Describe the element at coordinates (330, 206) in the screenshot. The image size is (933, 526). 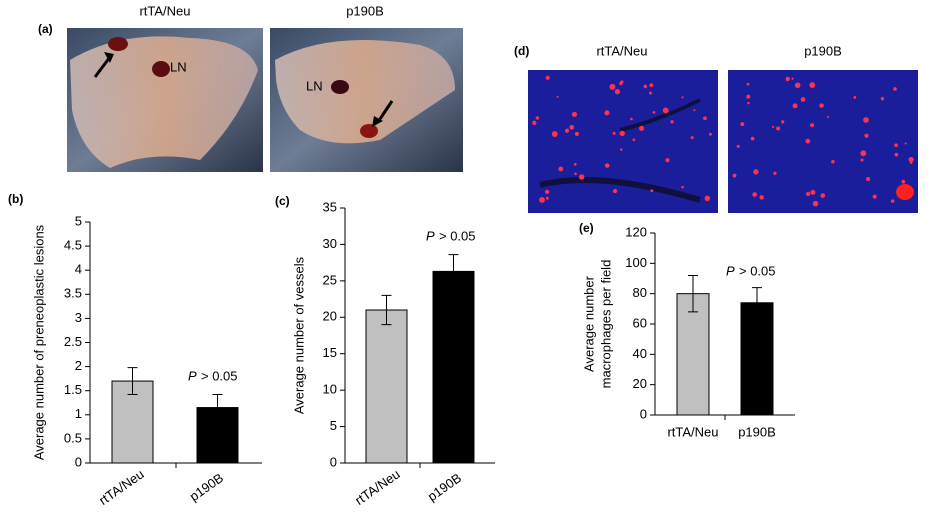
I see `y-tick-label: 35` at that location.